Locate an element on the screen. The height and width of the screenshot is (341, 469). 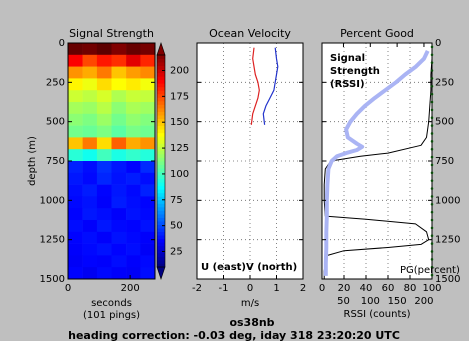
x2-tick-label: 50 is located at coordinates (343, 301).